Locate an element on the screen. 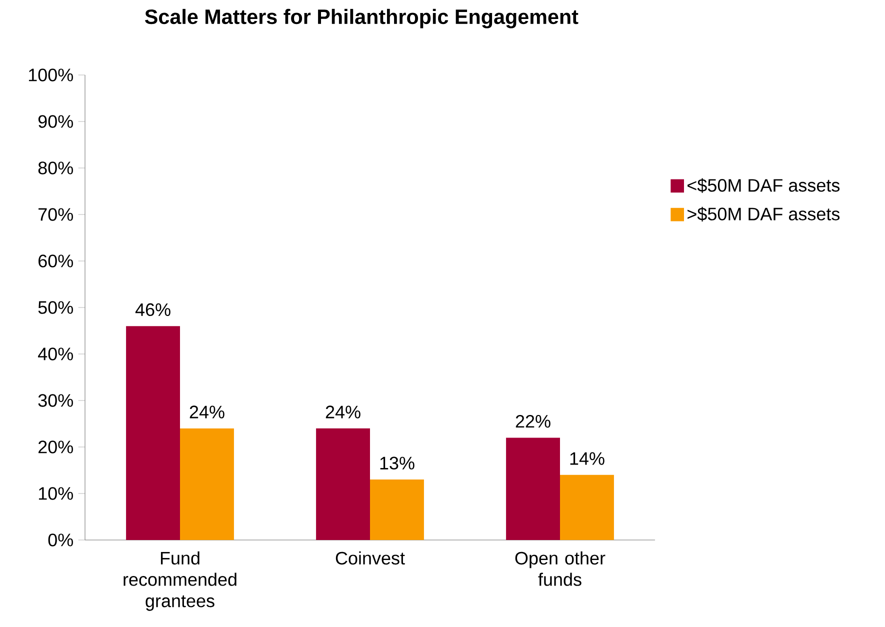 The height and width of the screenshot is (627, 885). data-label: 14% is located at coordinates (587, 458).